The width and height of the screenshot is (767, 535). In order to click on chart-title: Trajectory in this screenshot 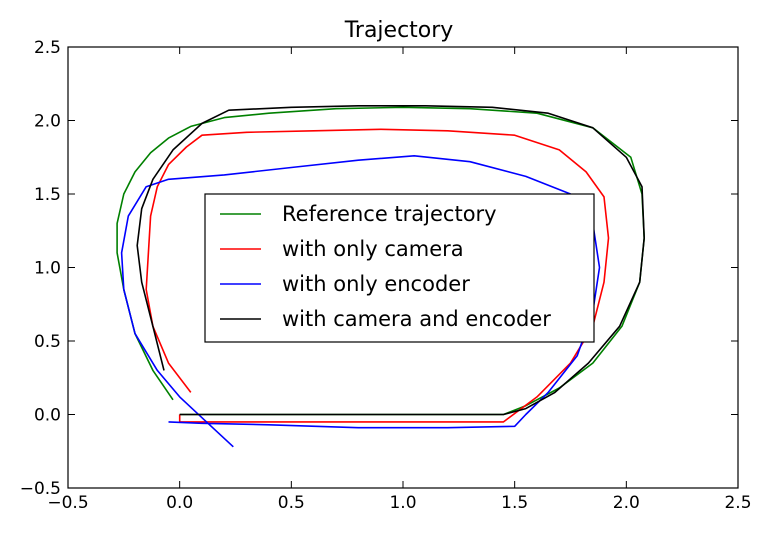, I will do `click(399, 30)`.